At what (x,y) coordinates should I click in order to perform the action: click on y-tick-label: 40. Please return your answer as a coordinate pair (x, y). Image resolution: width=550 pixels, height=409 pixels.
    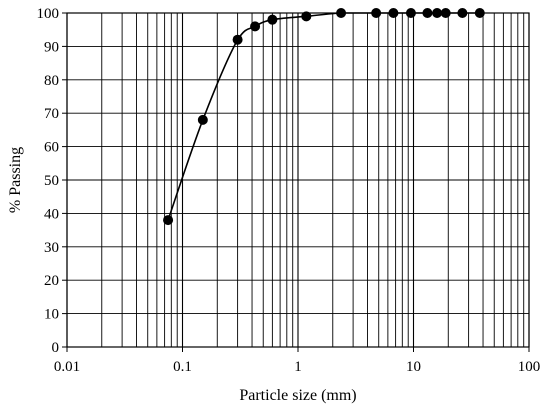
    Looking at the image, I should click on (51, 214).